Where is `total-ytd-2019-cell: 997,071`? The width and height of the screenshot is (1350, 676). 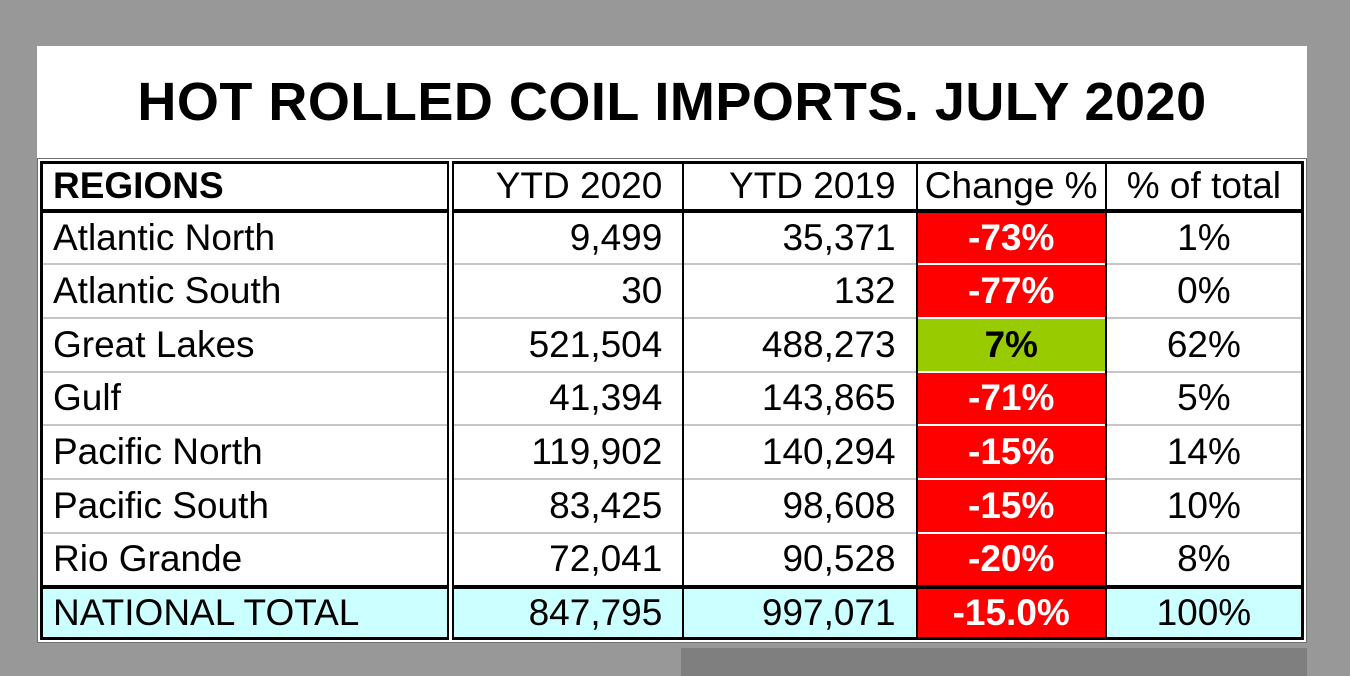
total-ytd-2019-cell: 997,071 is located at coordinates (799, 611).